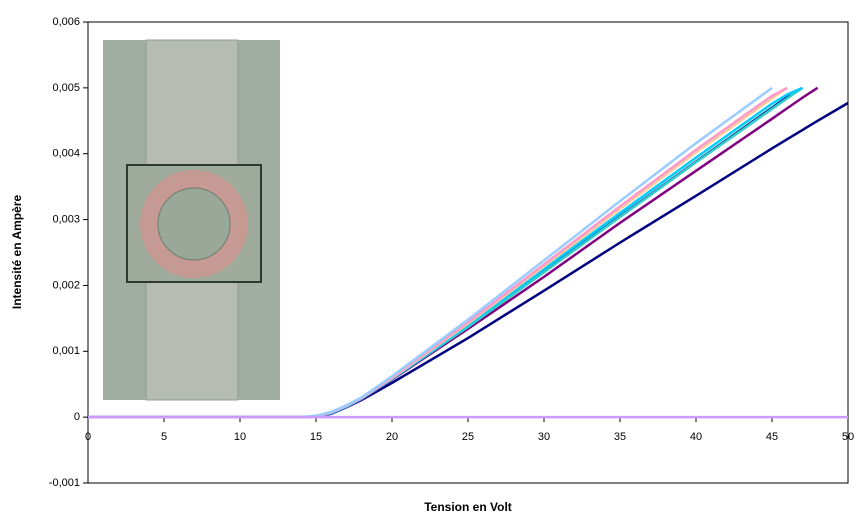 The width and height of the screenshot is (856, 519). Describe the element at coordinates (544, 437) in the screenshot. I see `x-tick-label: 30` at that location.